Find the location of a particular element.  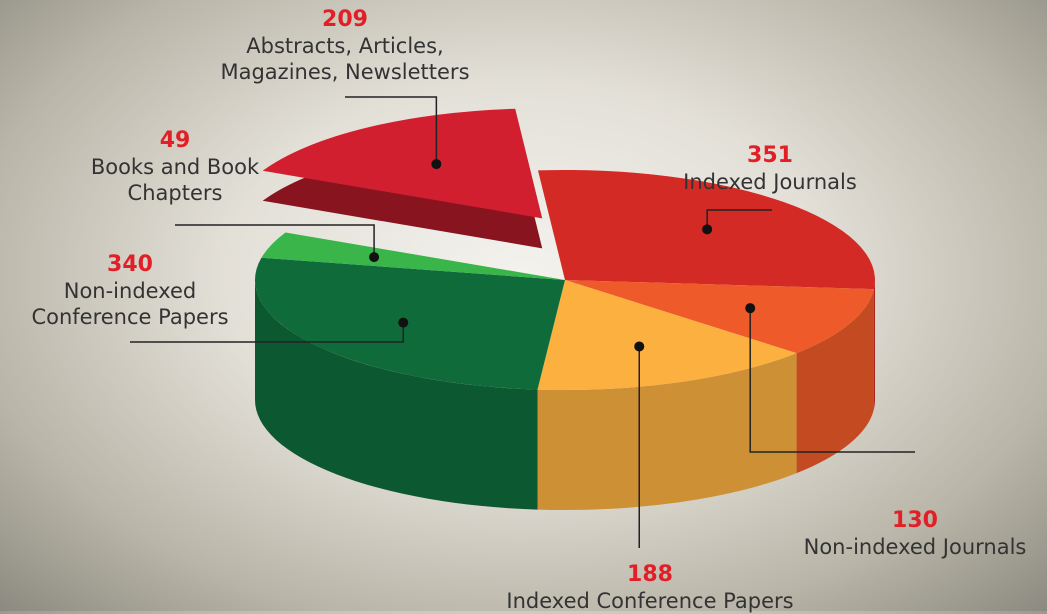

category-label: Non-indexed Conference Papers is located at coordinates (130, 304).